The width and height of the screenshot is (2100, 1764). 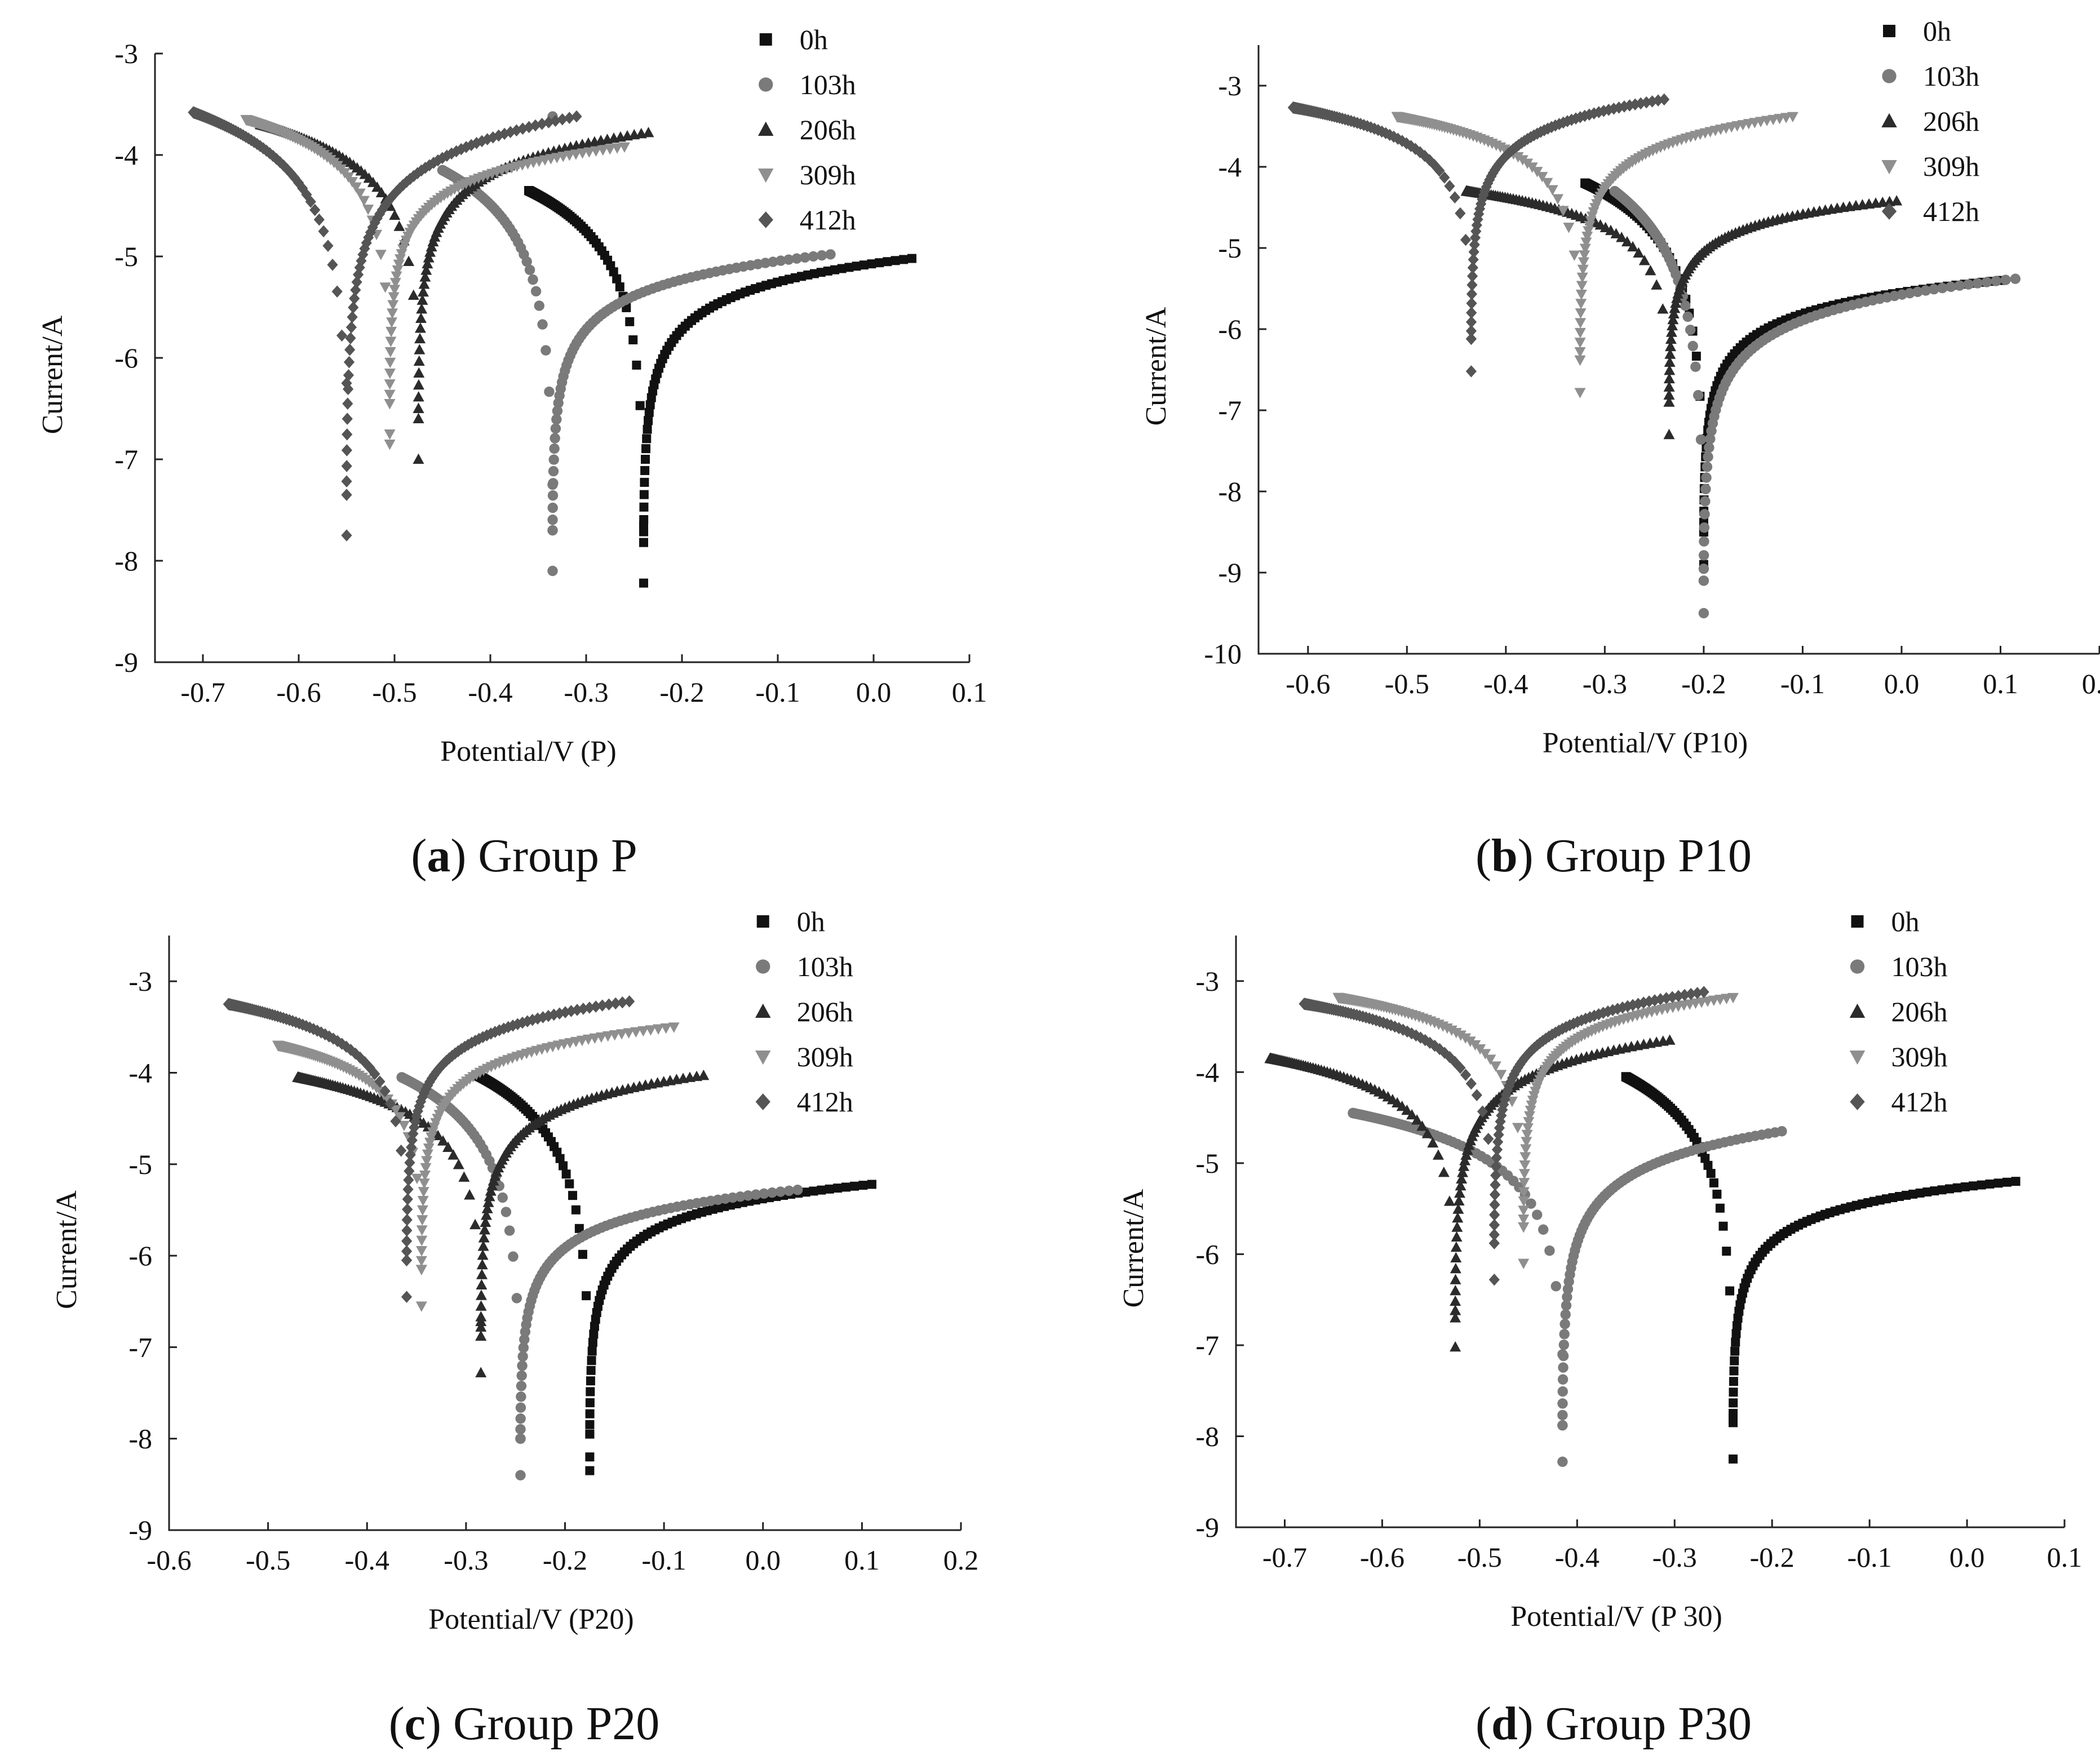 I want to click on caption-a: (a) Group P, so click(x=524, y=856).